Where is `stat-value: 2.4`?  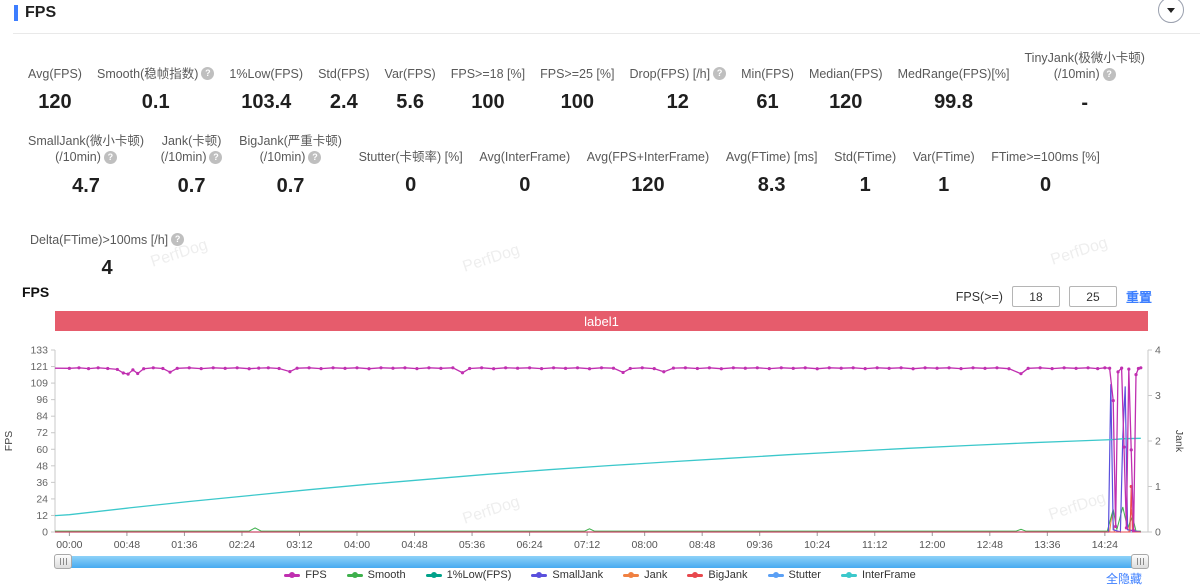 stat-value: 2.4 is located at coordinates (343, 102).